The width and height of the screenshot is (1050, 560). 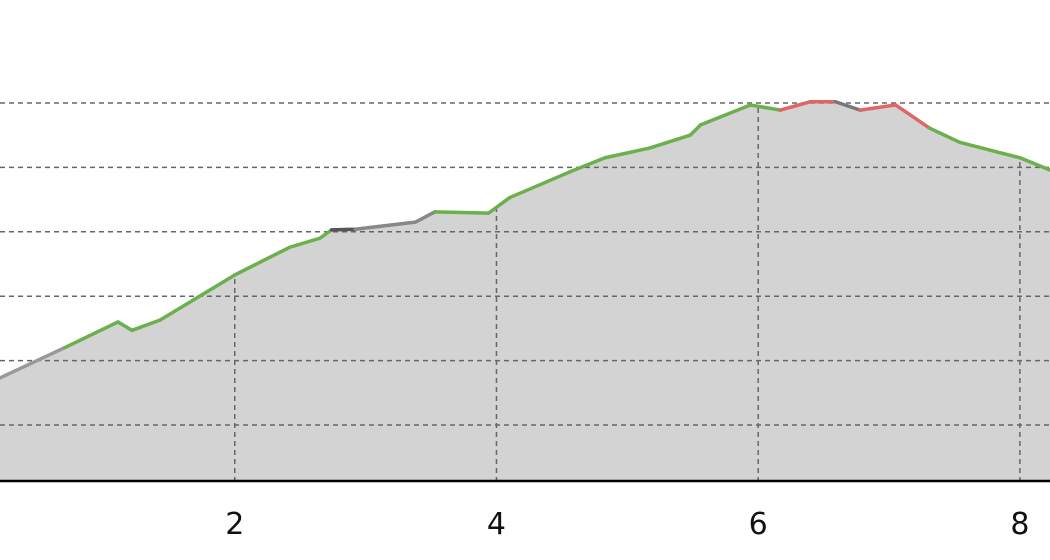 I want to click on x-tick-label: 6, so click(x=758, y=524).